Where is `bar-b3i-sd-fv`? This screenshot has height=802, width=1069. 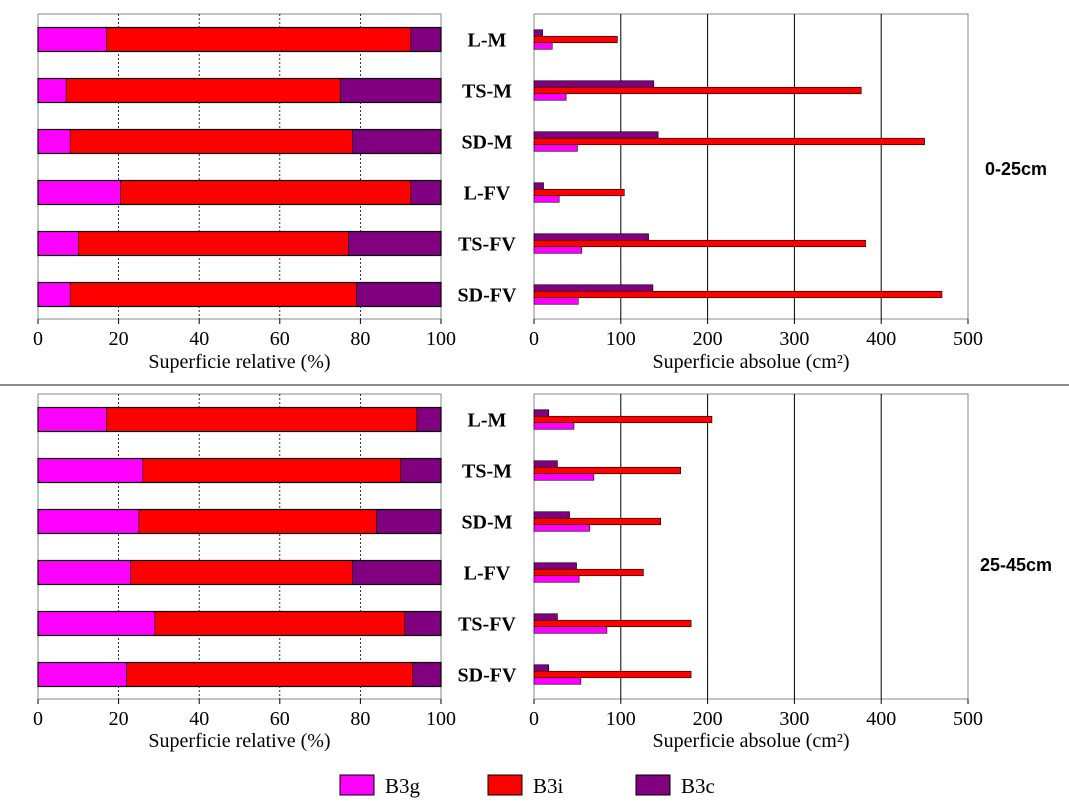 bar-b3i-sd-fv is located at coordinates (738, 294).